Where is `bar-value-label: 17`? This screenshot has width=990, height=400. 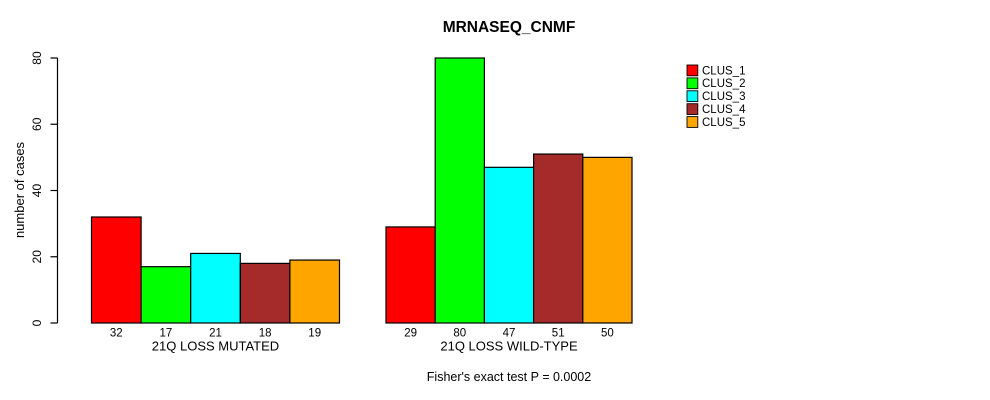 bar-value-label: 17 is located at coordinates (166, 334).